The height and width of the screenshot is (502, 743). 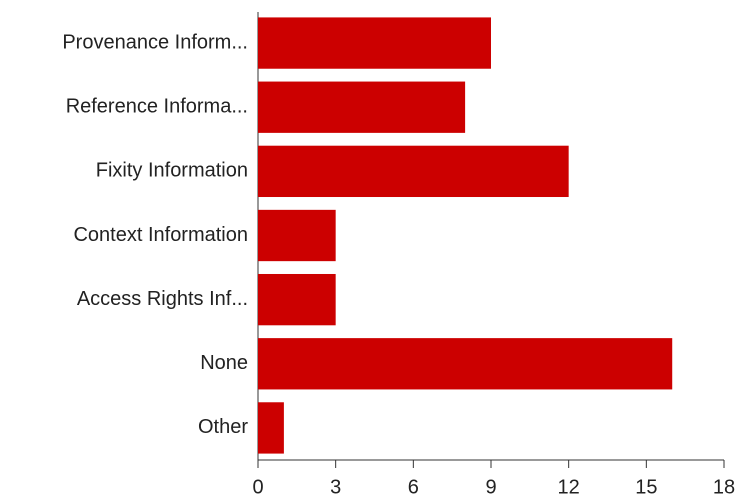 I want to click on y-tick-label: Fixity Information, so click(x=172, y=171).